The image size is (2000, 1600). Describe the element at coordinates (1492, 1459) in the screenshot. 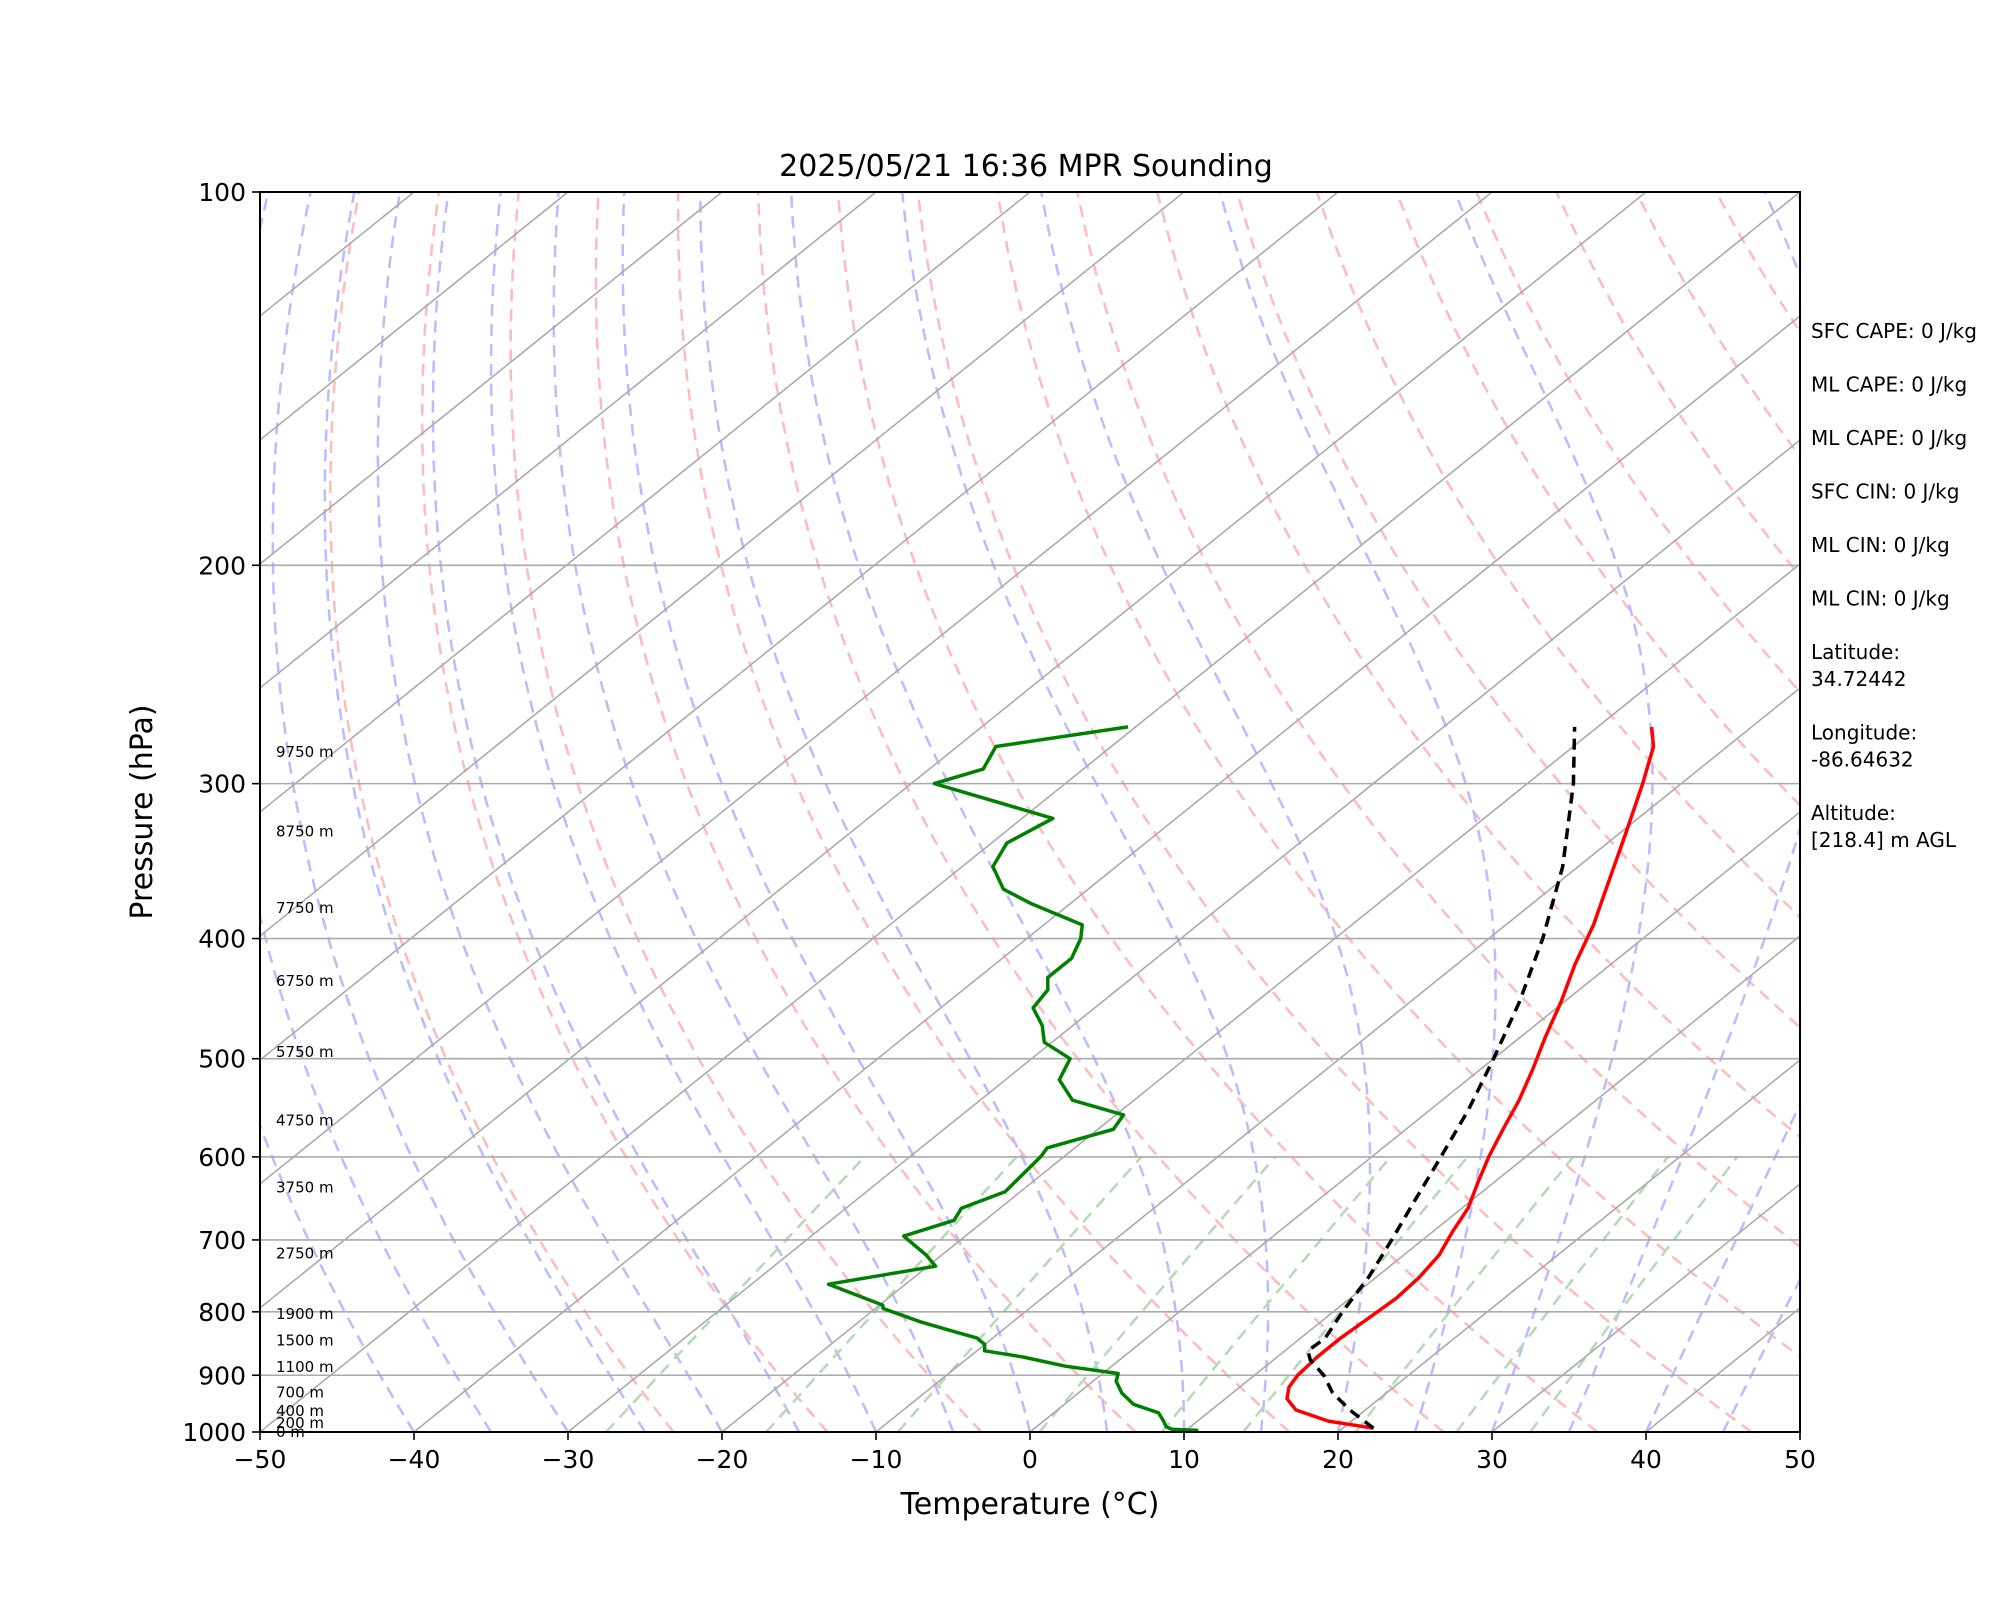

I see `x-tick-label: 30` at that location.